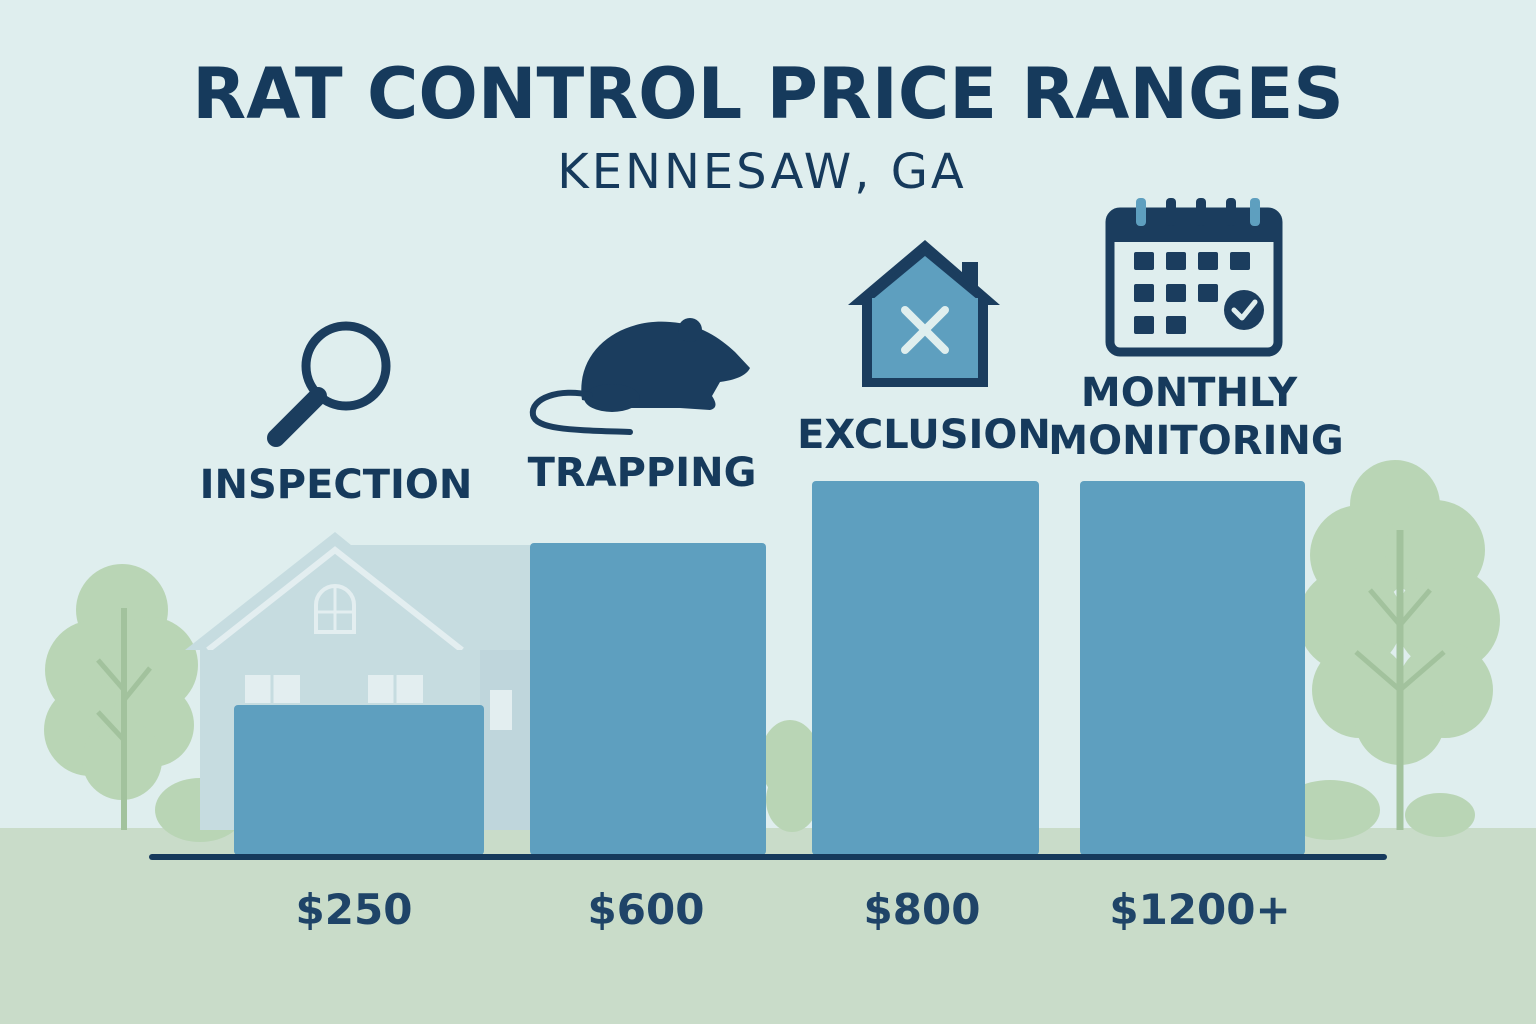  What do you see at coordinates (359, 780) in the screenshot?
I see `bar-inspection` at bounding box center [359, 780].